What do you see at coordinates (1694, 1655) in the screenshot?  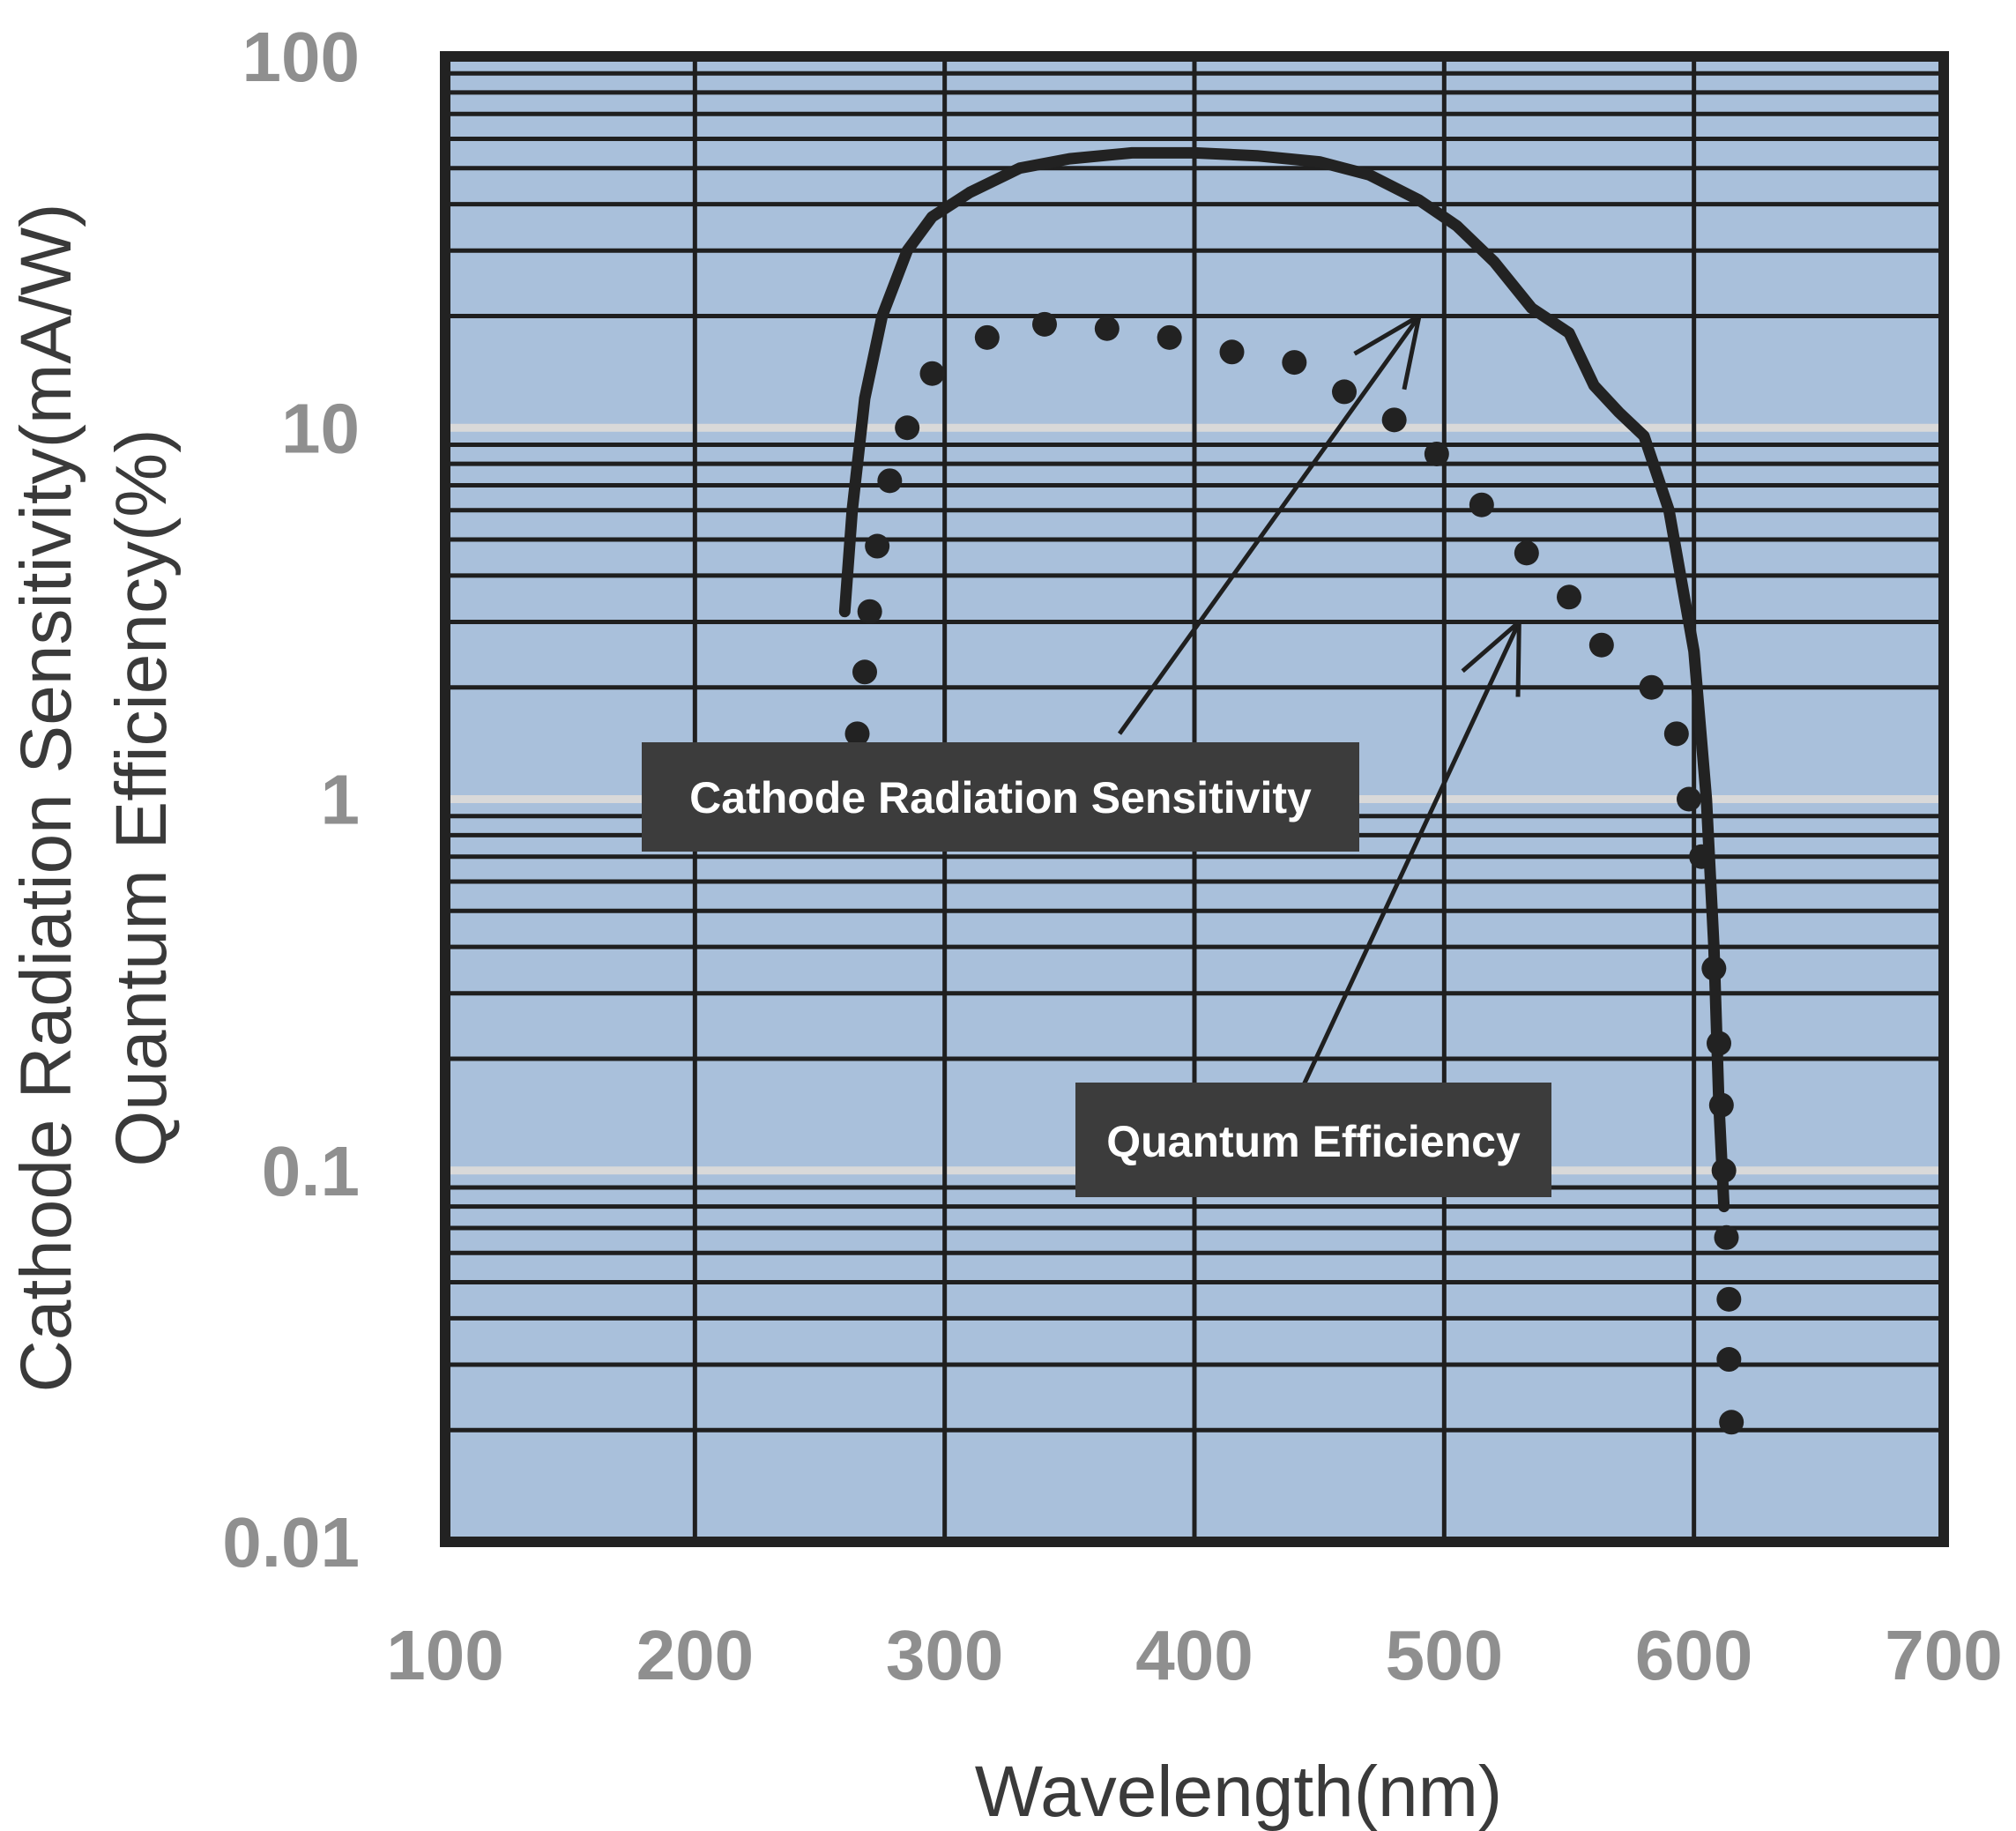 I see `x-tick-label: 600` at bounding box center [1694, 1655].